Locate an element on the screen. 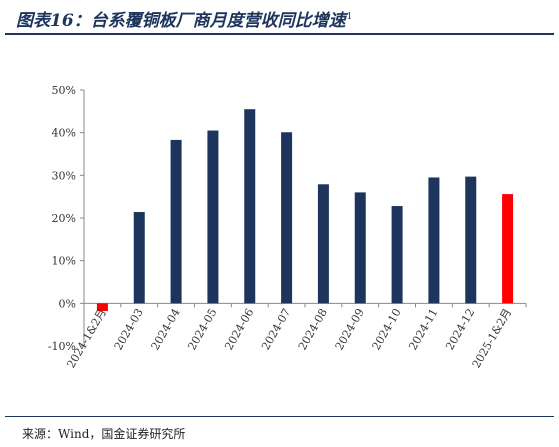 This screenshot has height=447, width=559. chart-title-text: 图表16：台系覆铜板厂商月度营收同比增速 is located at coordinates (181, 21).